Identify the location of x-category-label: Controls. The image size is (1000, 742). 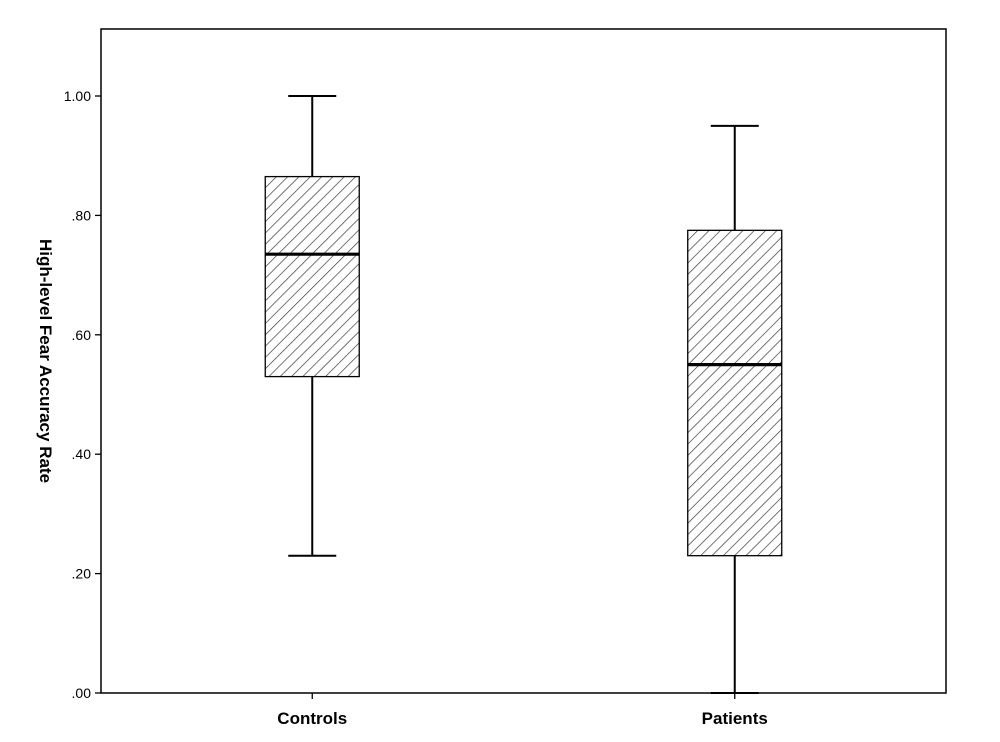
(312, 718).